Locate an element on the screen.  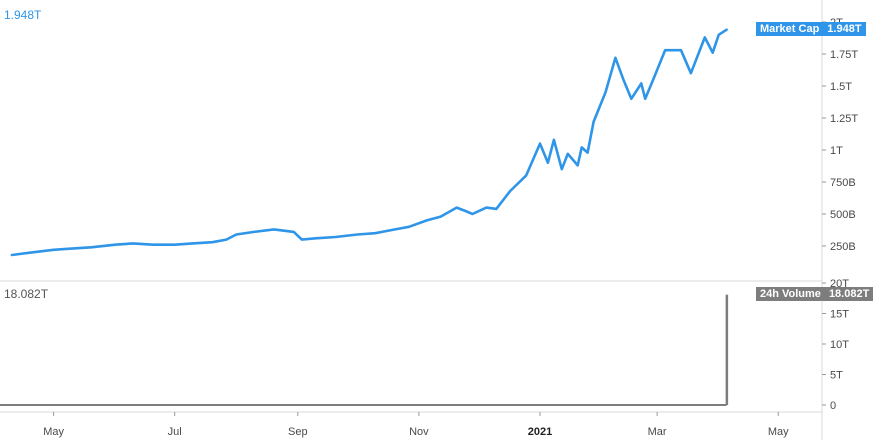
market-cap-y-tick: 1.75T is located at coordinates (844, 55).